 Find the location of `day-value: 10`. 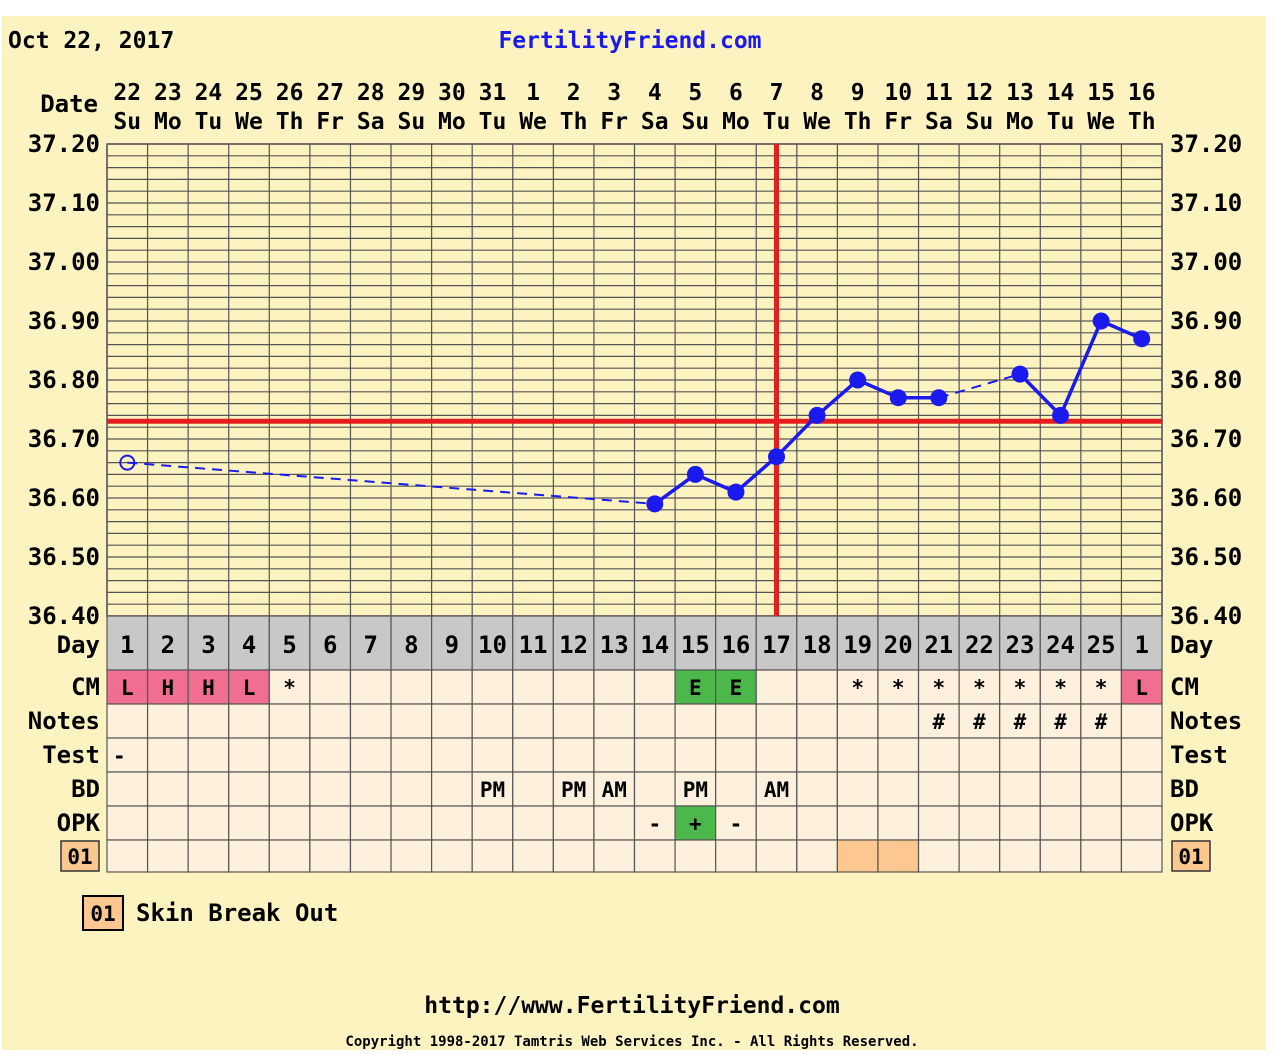

day-value: 10 is located at coordinates (492, 645).